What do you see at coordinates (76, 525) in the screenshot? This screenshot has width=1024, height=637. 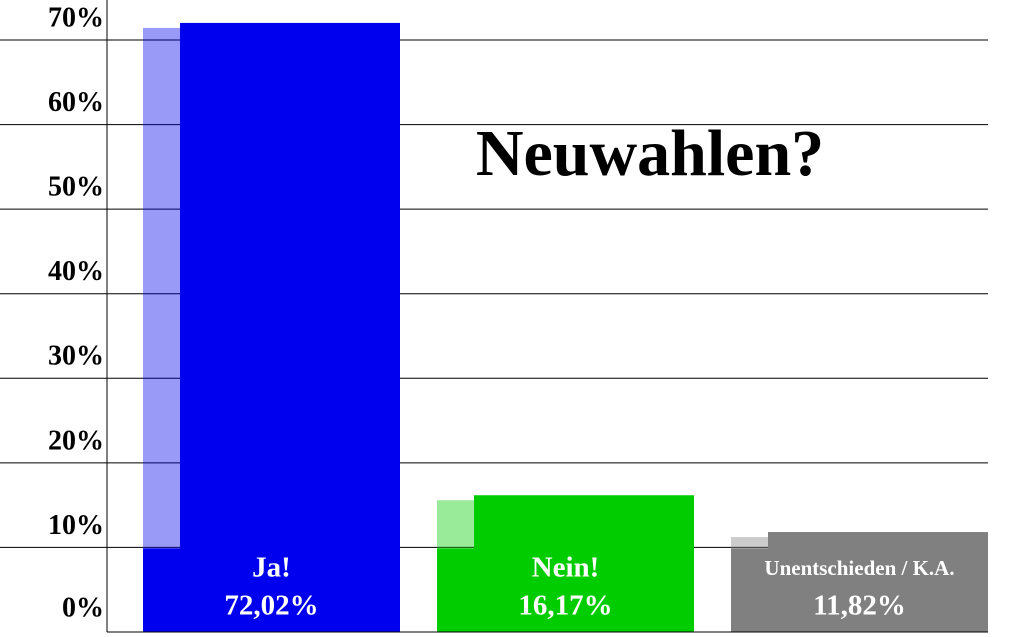 I see `y-tick-label: 10%` at bounding box center [76, 525].